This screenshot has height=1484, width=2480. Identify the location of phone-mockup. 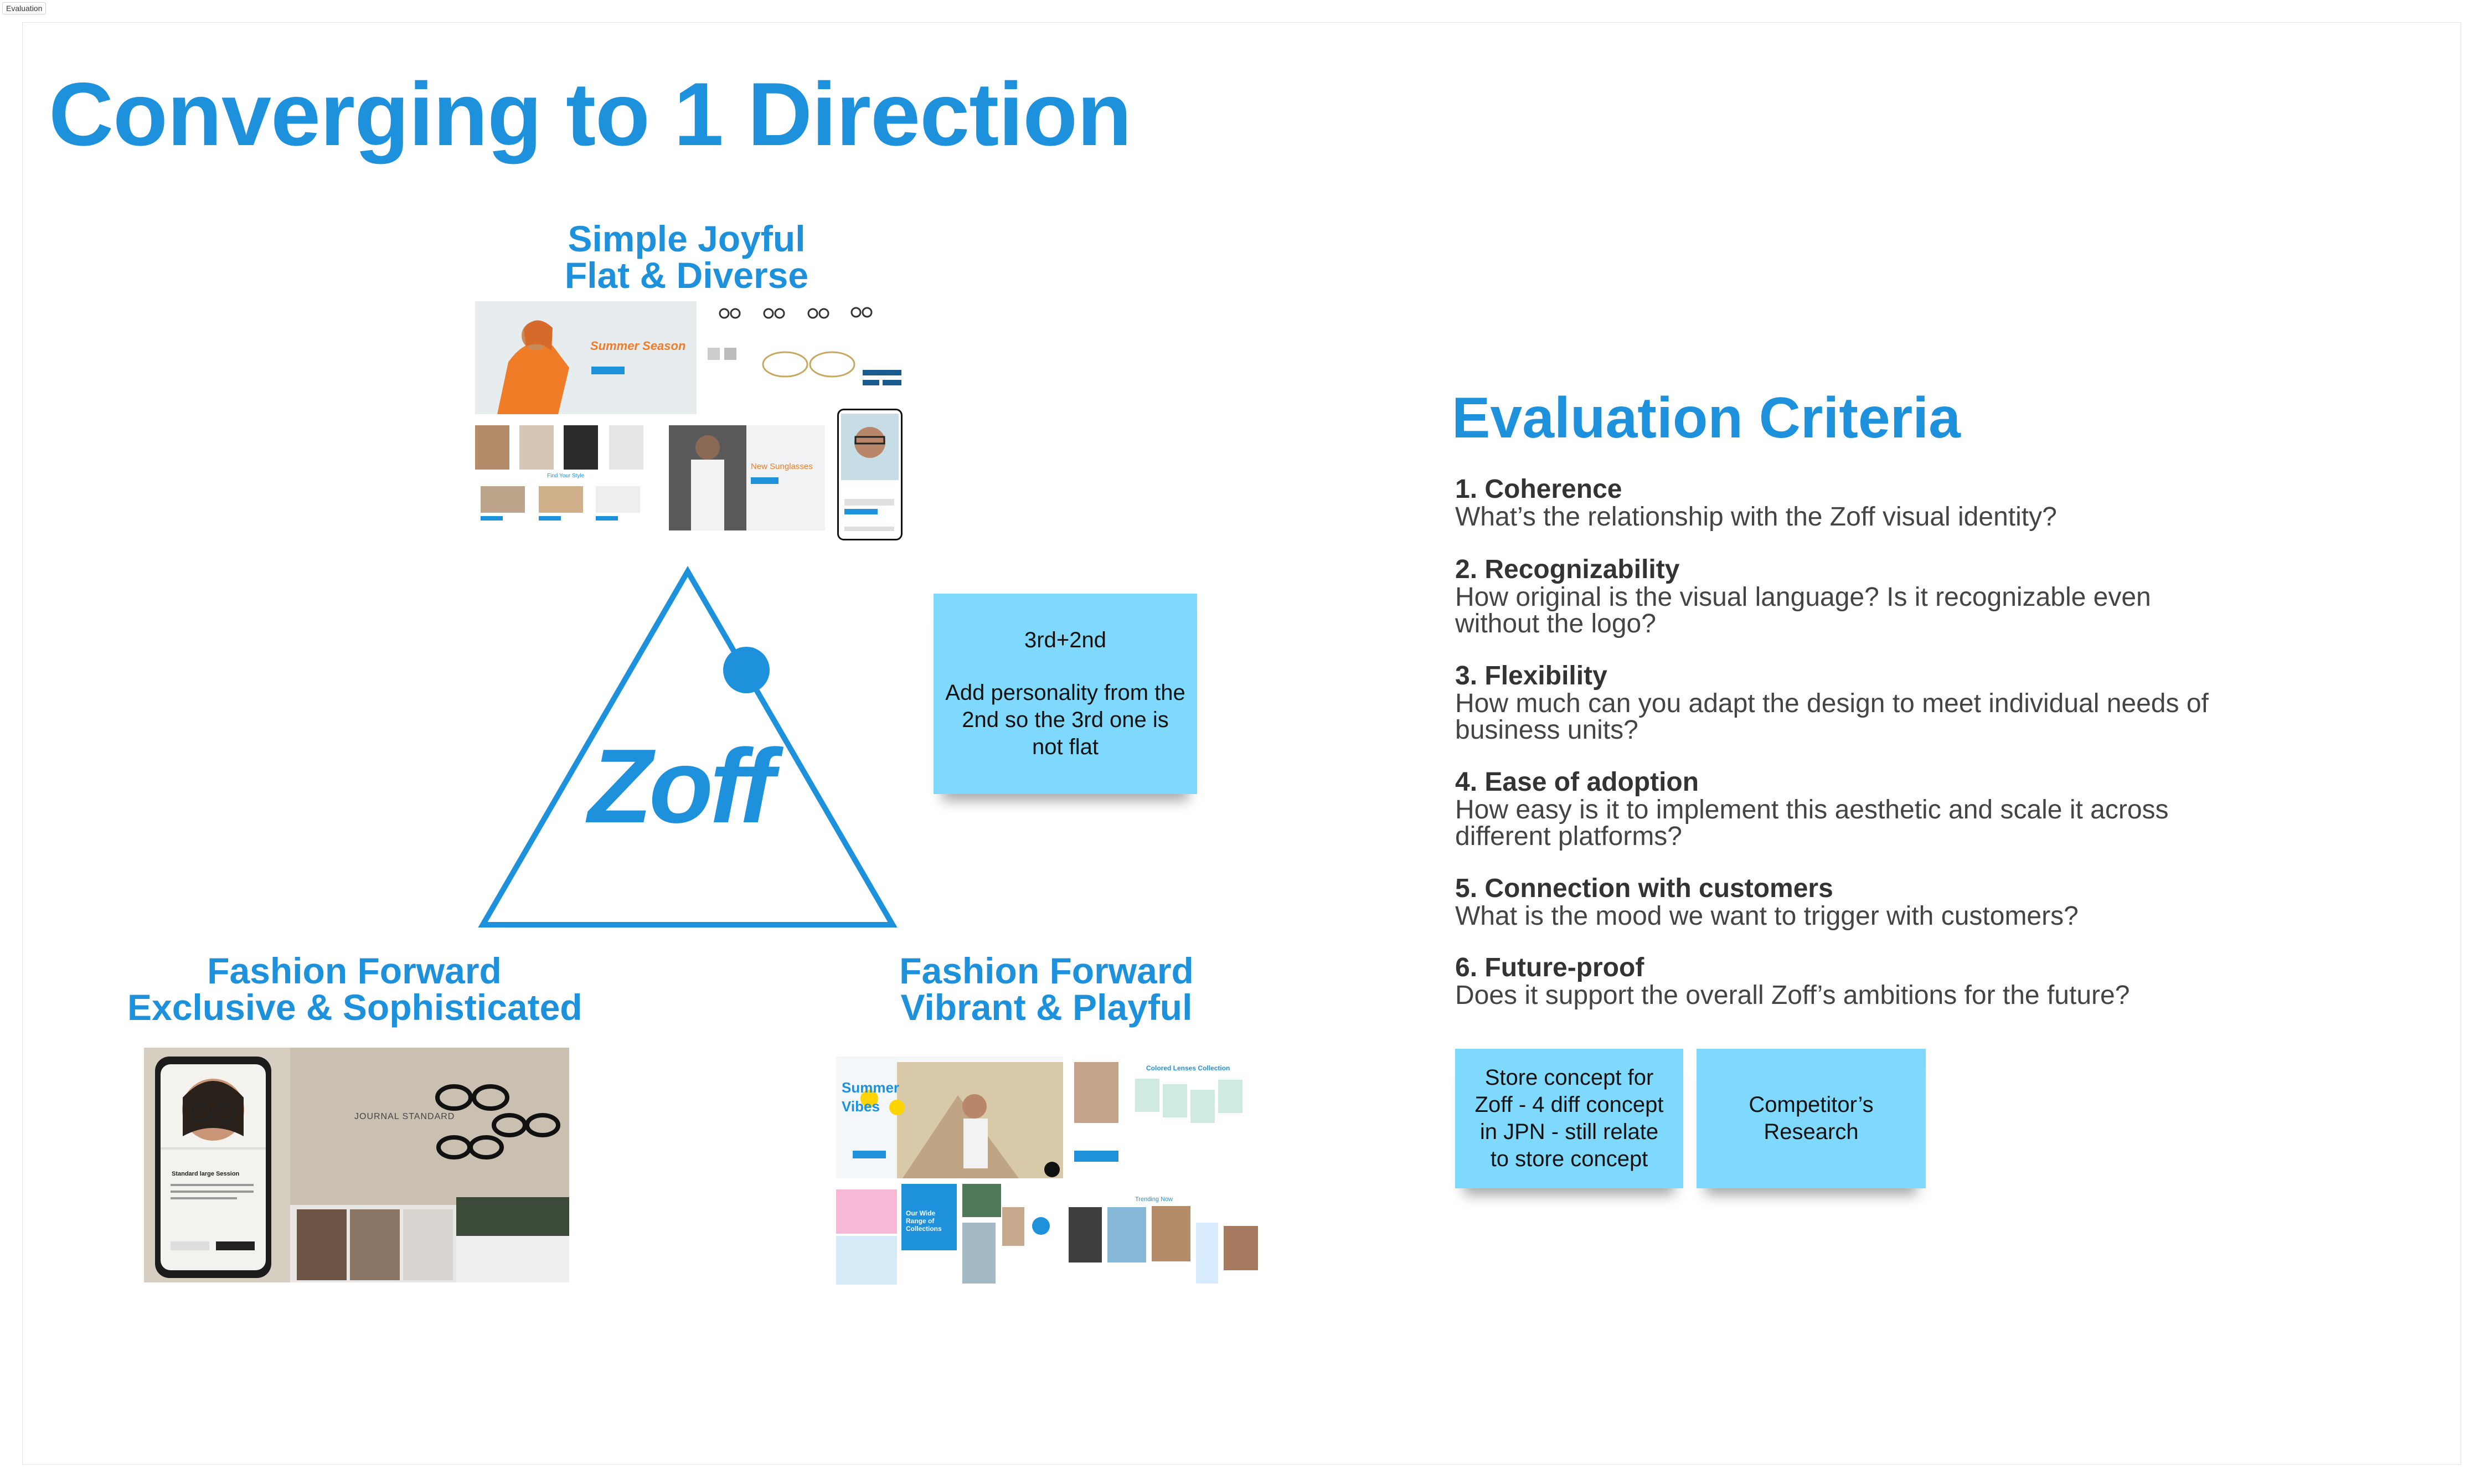
(870, 474).